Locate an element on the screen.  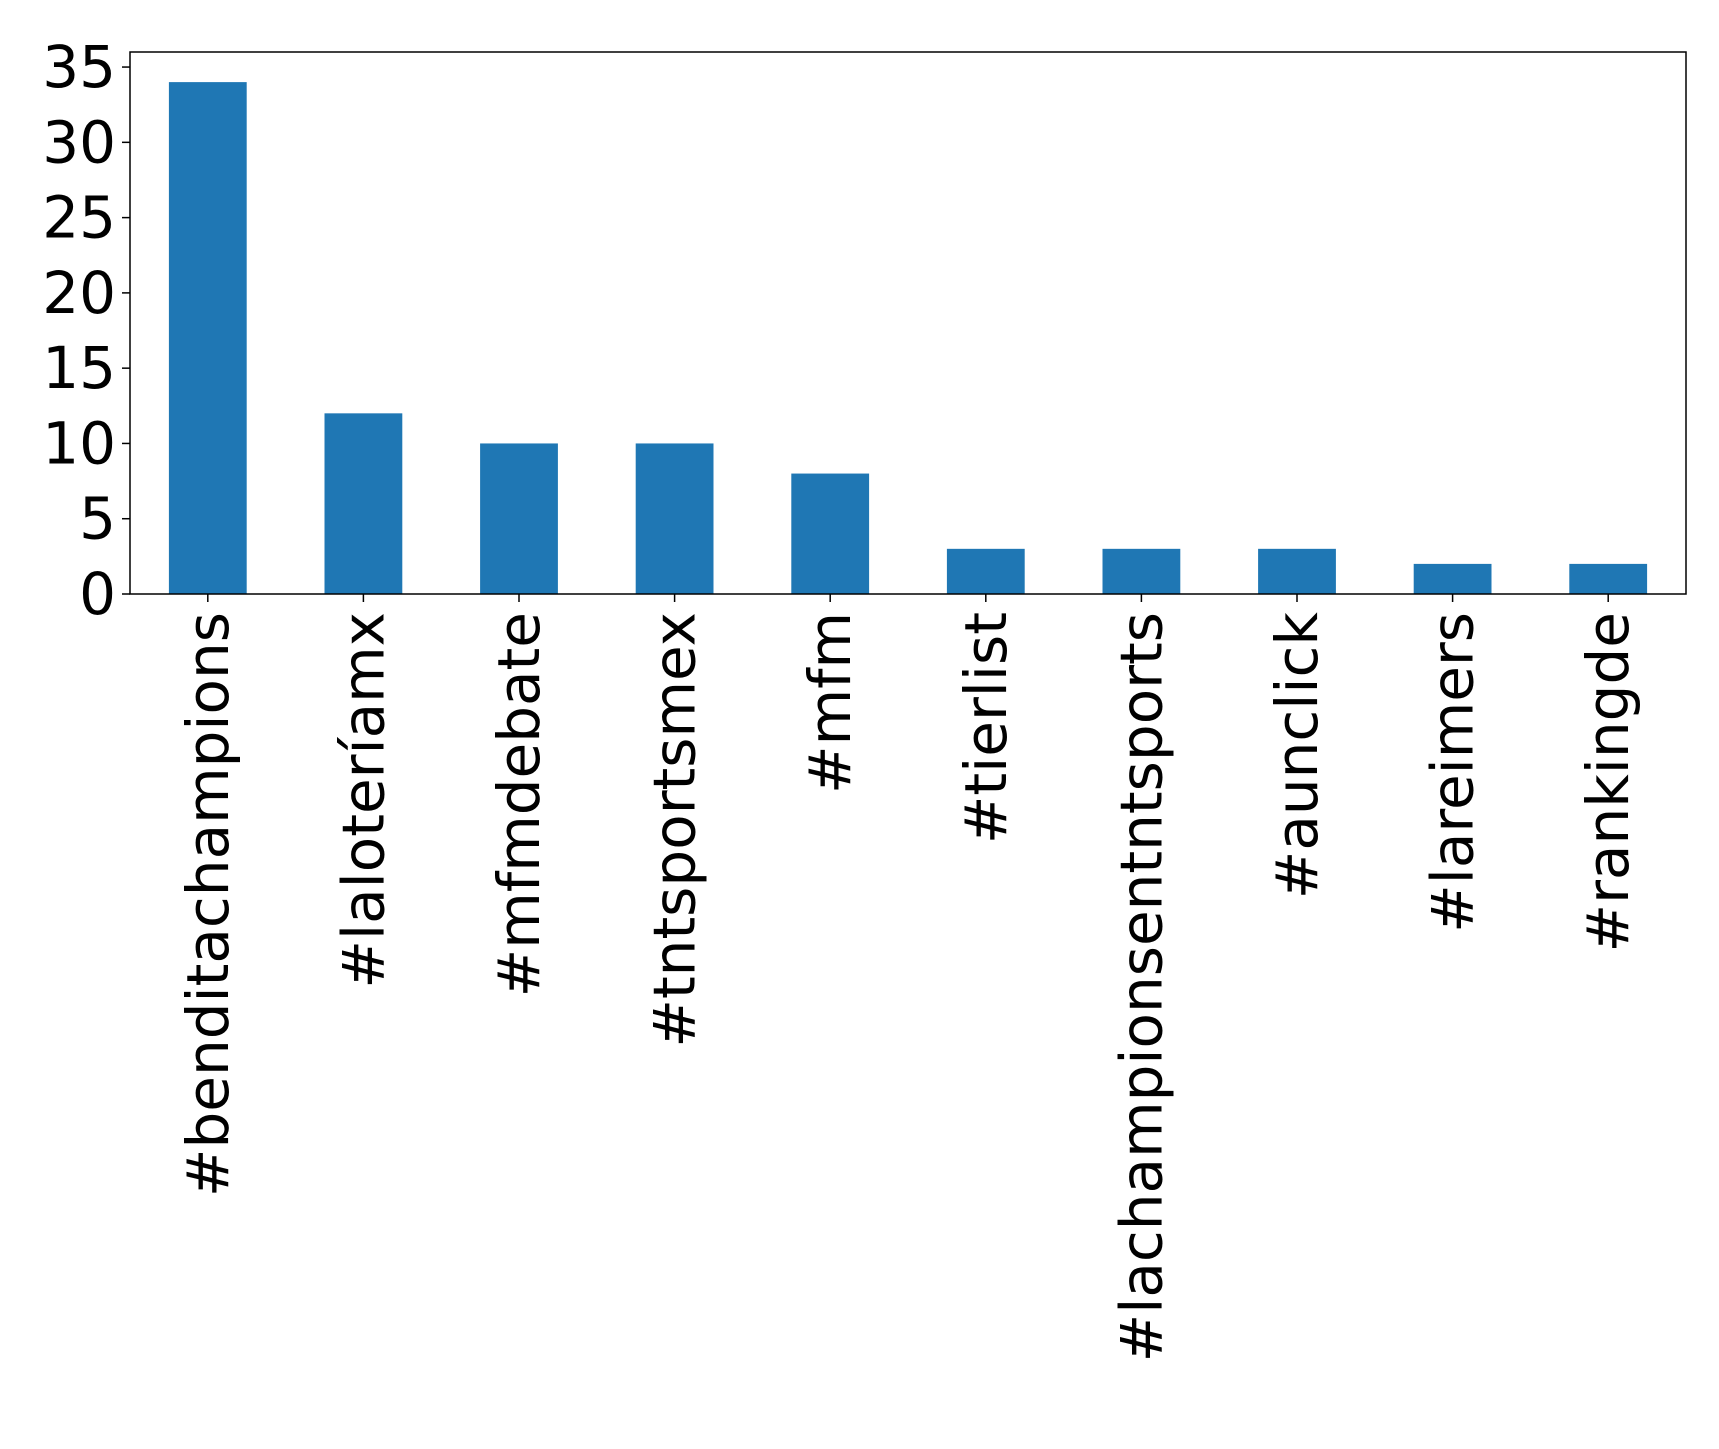
y-axis-ticks: 0 5 10 15 20 25 30 35 is located at coordinates (86, 330).